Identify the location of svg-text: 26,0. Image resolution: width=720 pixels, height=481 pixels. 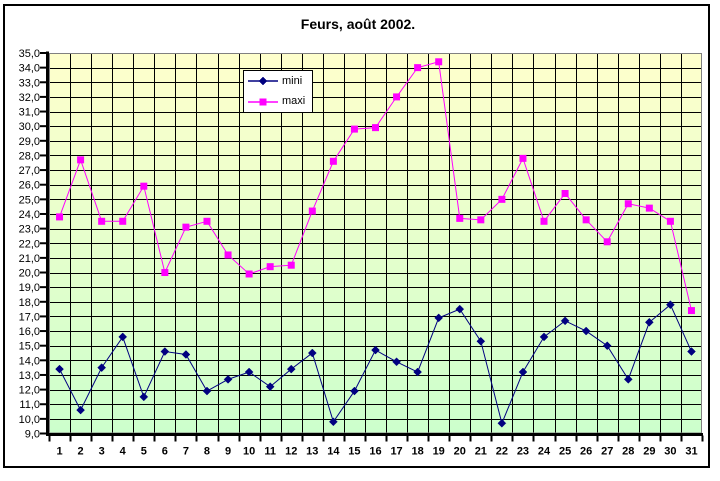
(29, 186).